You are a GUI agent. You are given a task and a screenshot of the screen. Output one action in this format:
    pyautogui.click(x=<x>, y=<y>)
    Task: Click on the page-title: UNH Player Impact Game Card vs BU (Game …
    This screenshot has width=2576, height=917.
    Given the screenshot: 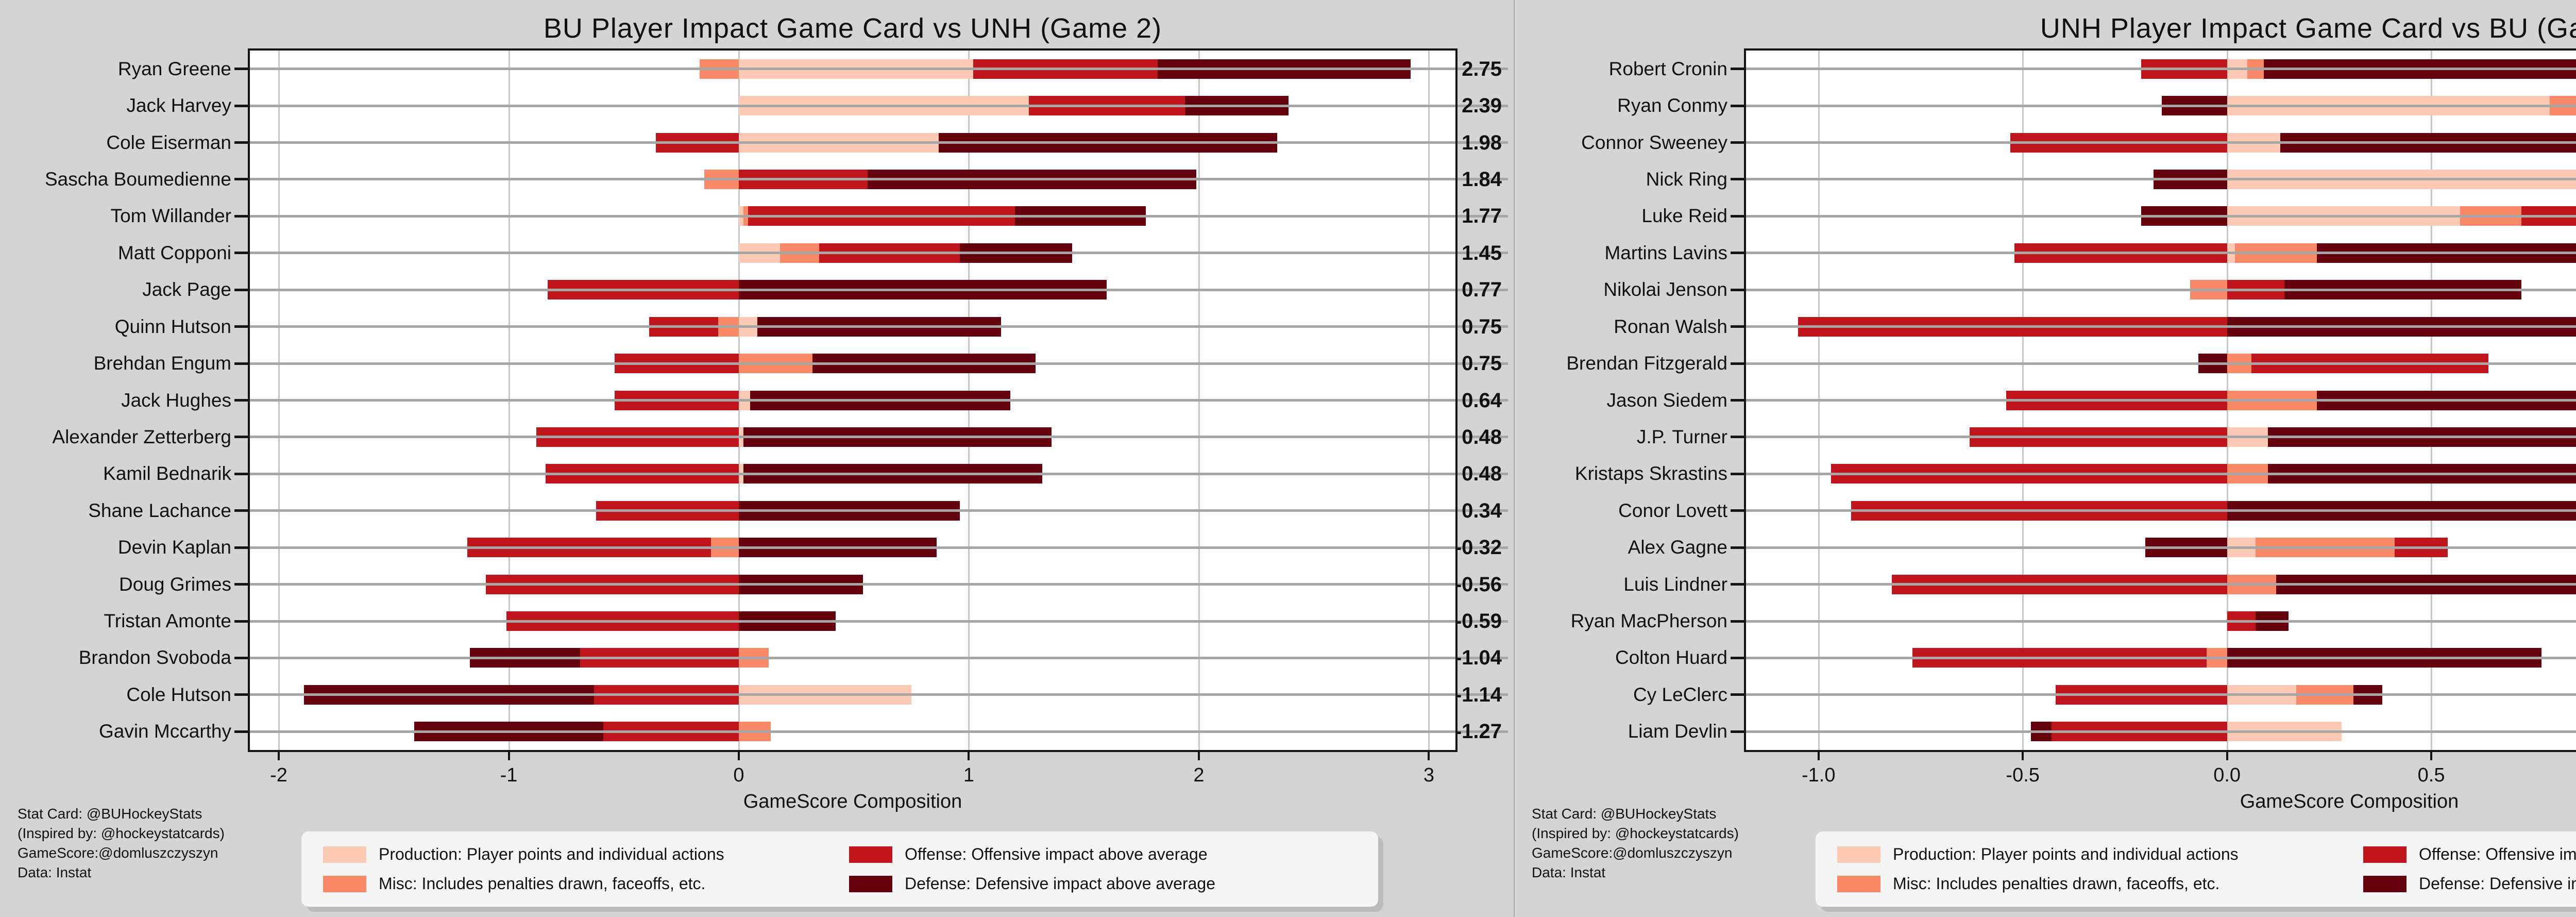 What is the action you would take?
    pyautogui.click(x=2308, y=28)
    